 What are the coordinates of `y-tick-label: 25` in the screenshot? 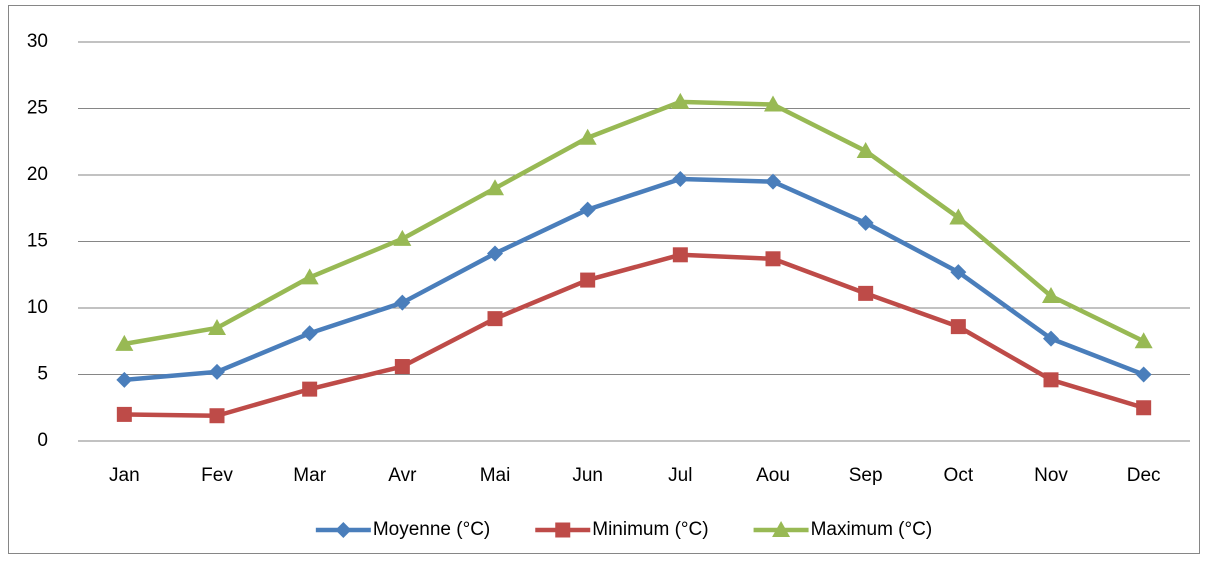 It's located at (37, 108).